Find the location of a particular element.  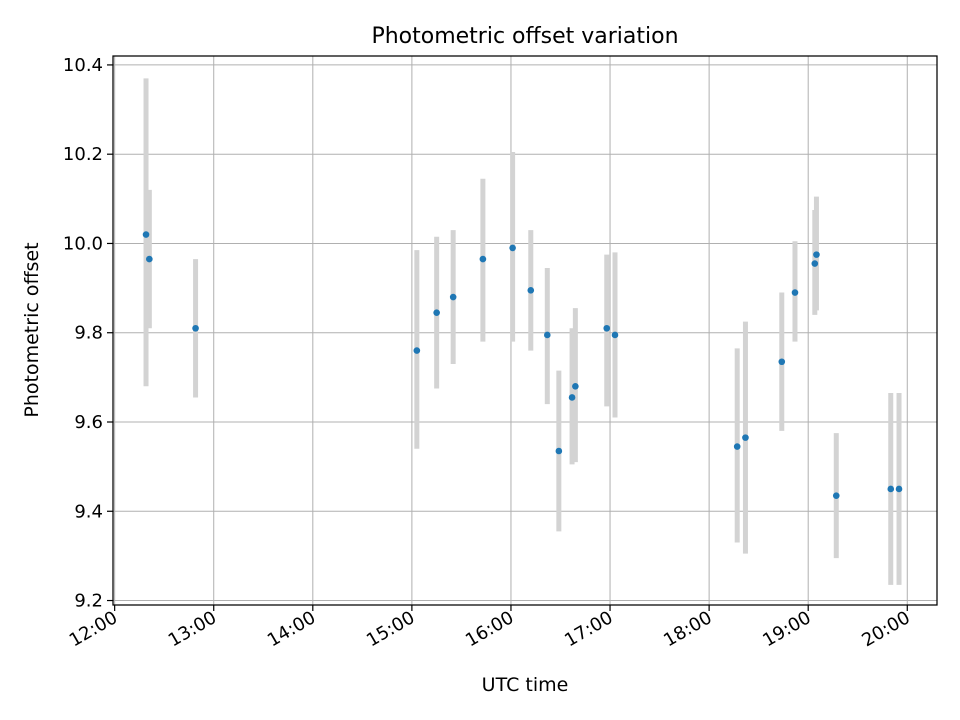

chart-title: Photometric offset variation is located at coordinates (524, 36).